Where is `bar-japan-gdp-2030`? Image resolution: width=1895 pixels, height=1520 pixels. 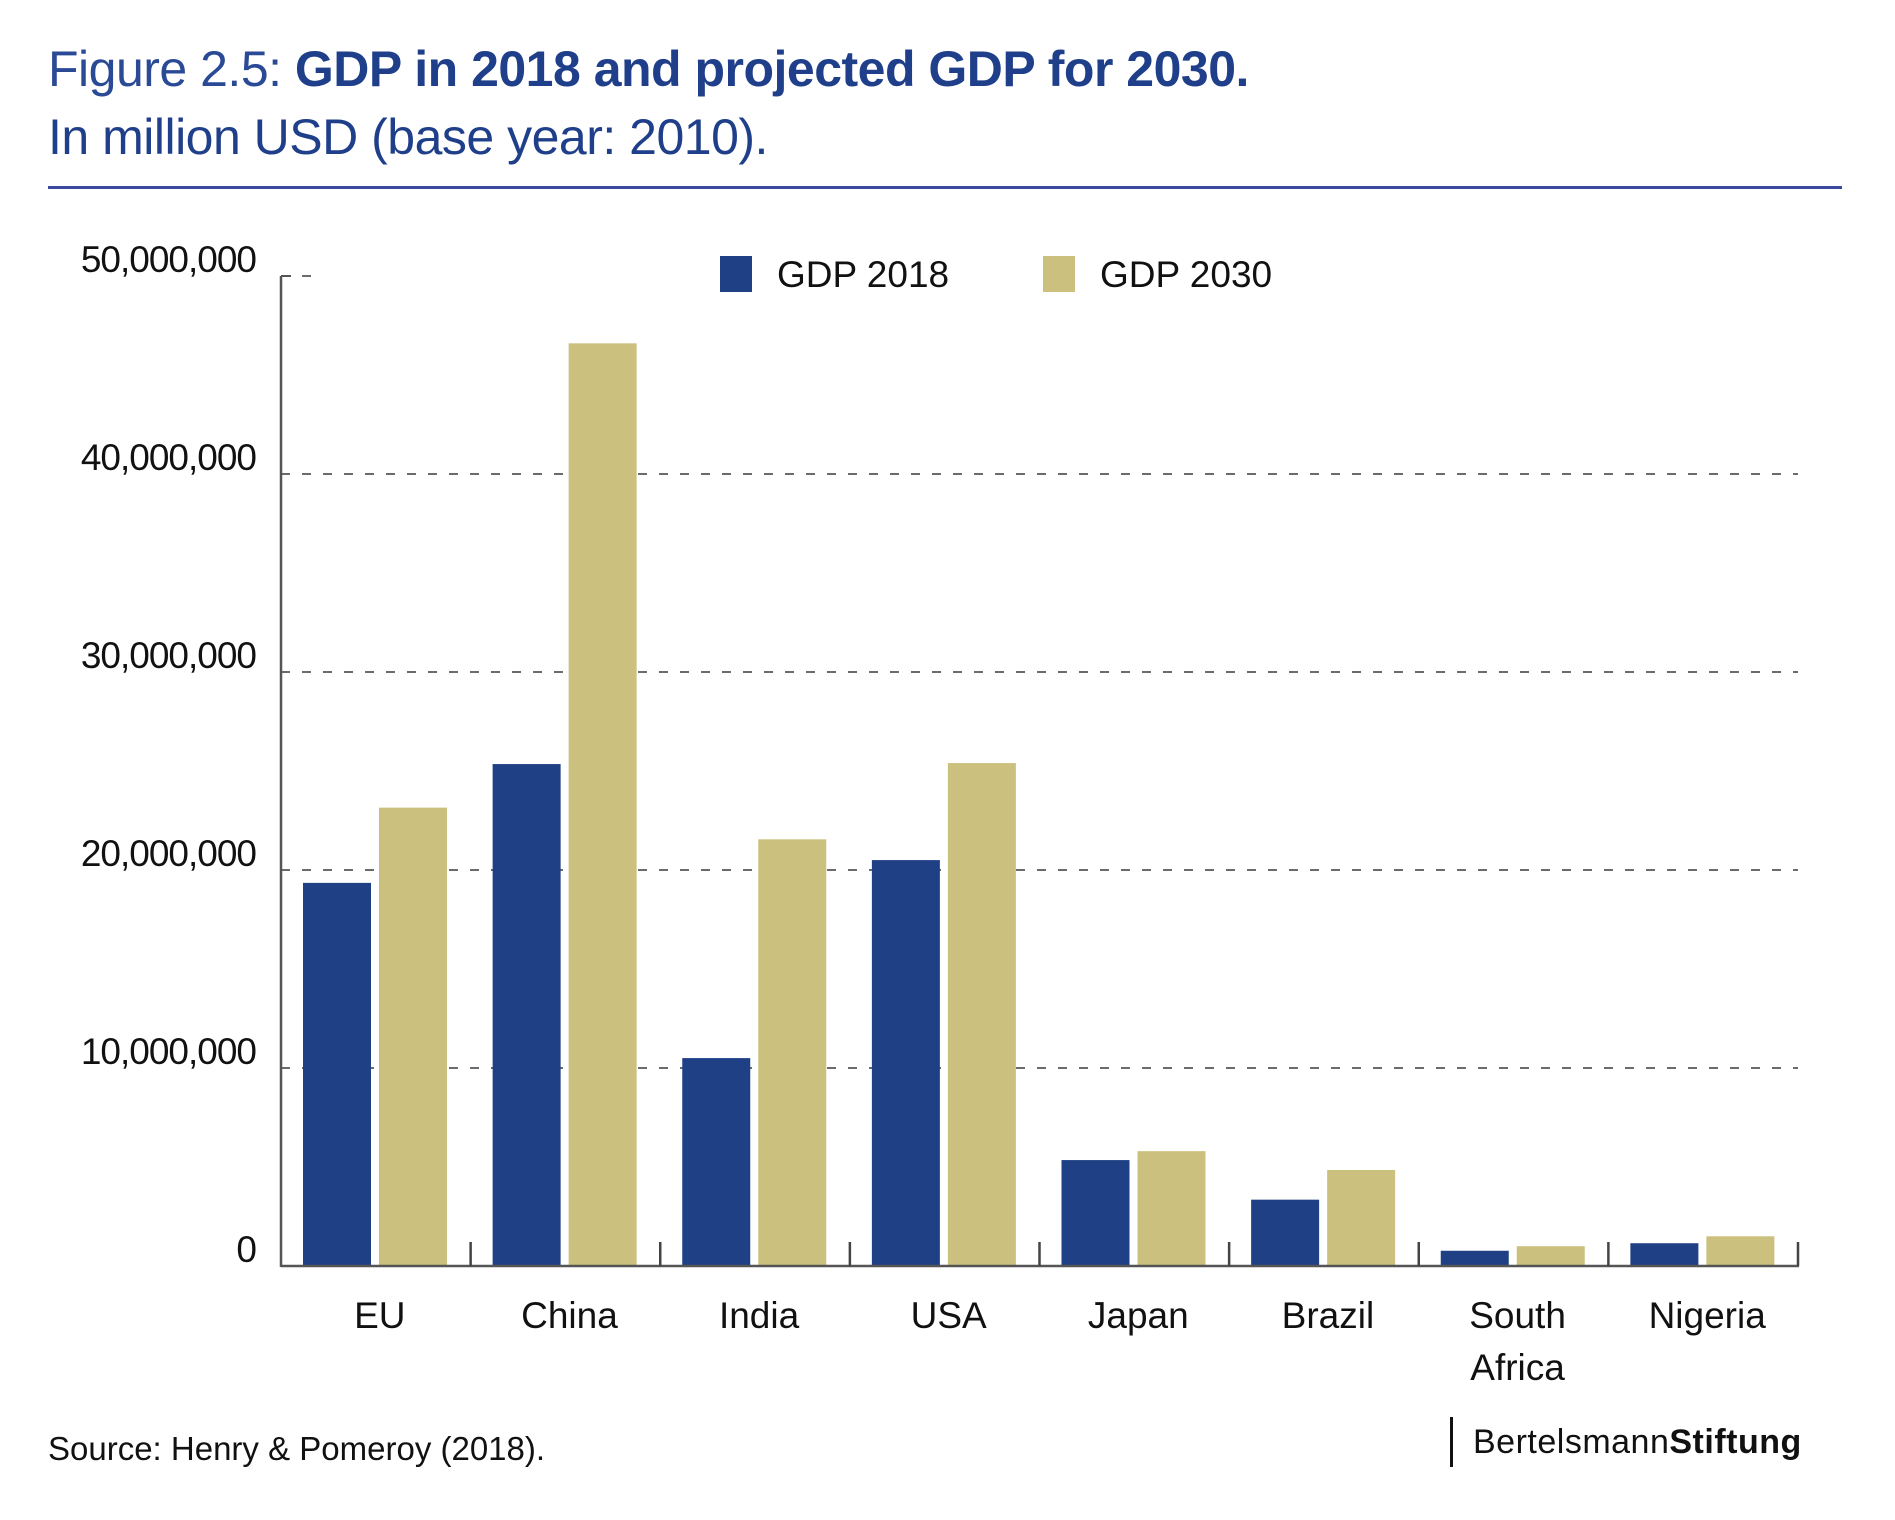 bar-japan-gdp-2030 is located at coordinates (1171, 1208).